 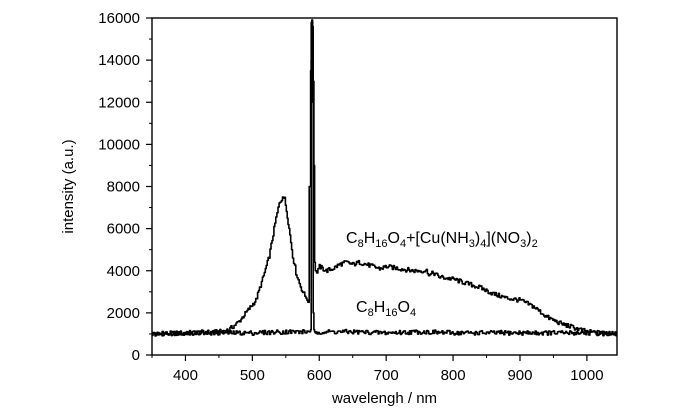 I want to click on x-tick-label: 1000, so click(x=586, y=375).